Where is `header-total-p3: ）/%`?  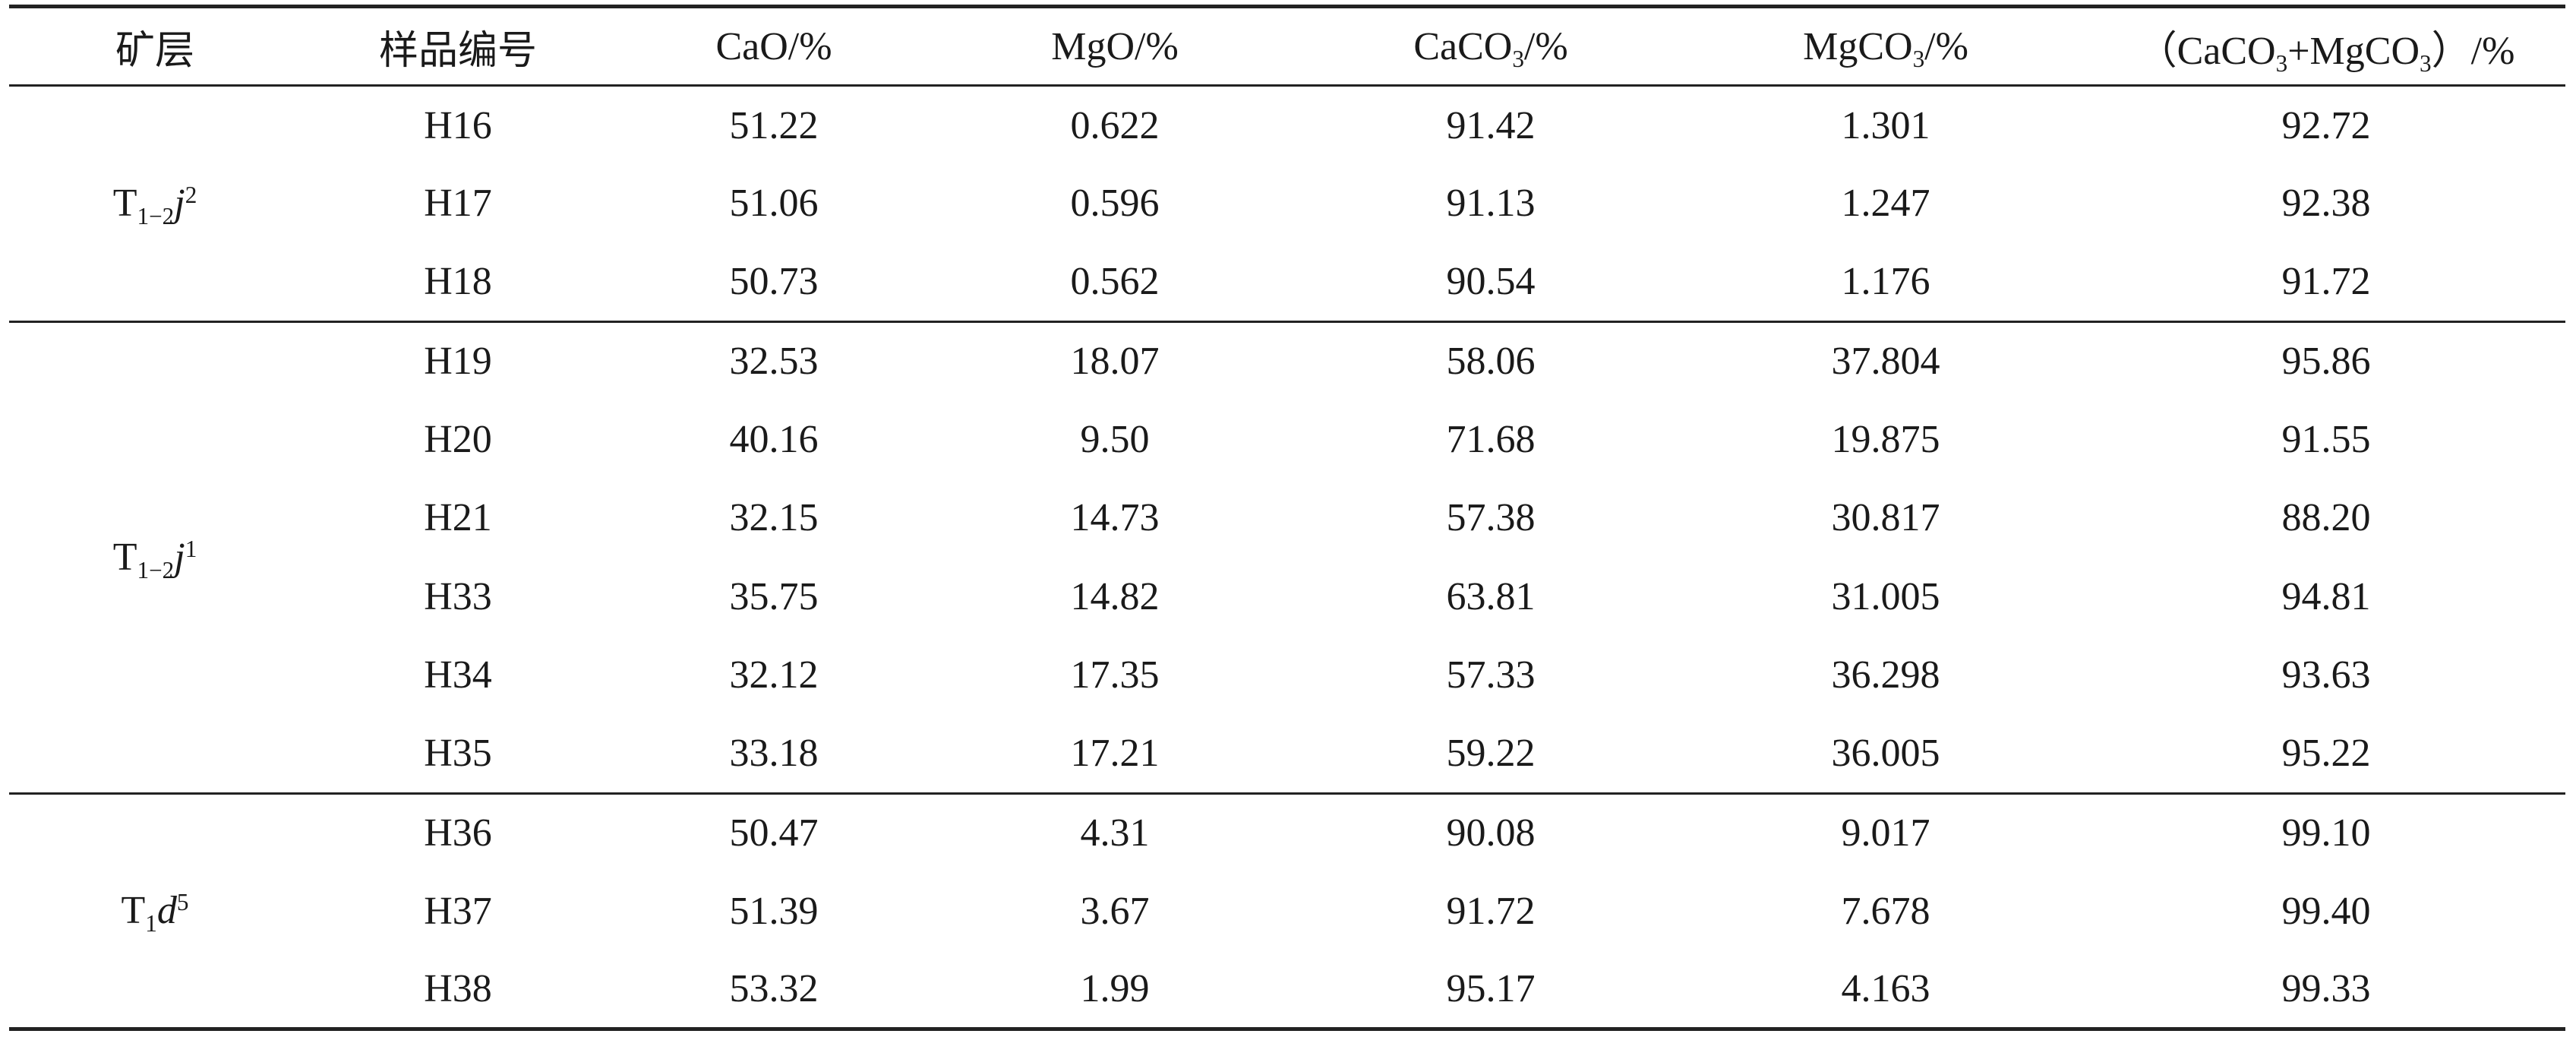
header-total-p3: ）/% is located at coordinates (2473, 51).